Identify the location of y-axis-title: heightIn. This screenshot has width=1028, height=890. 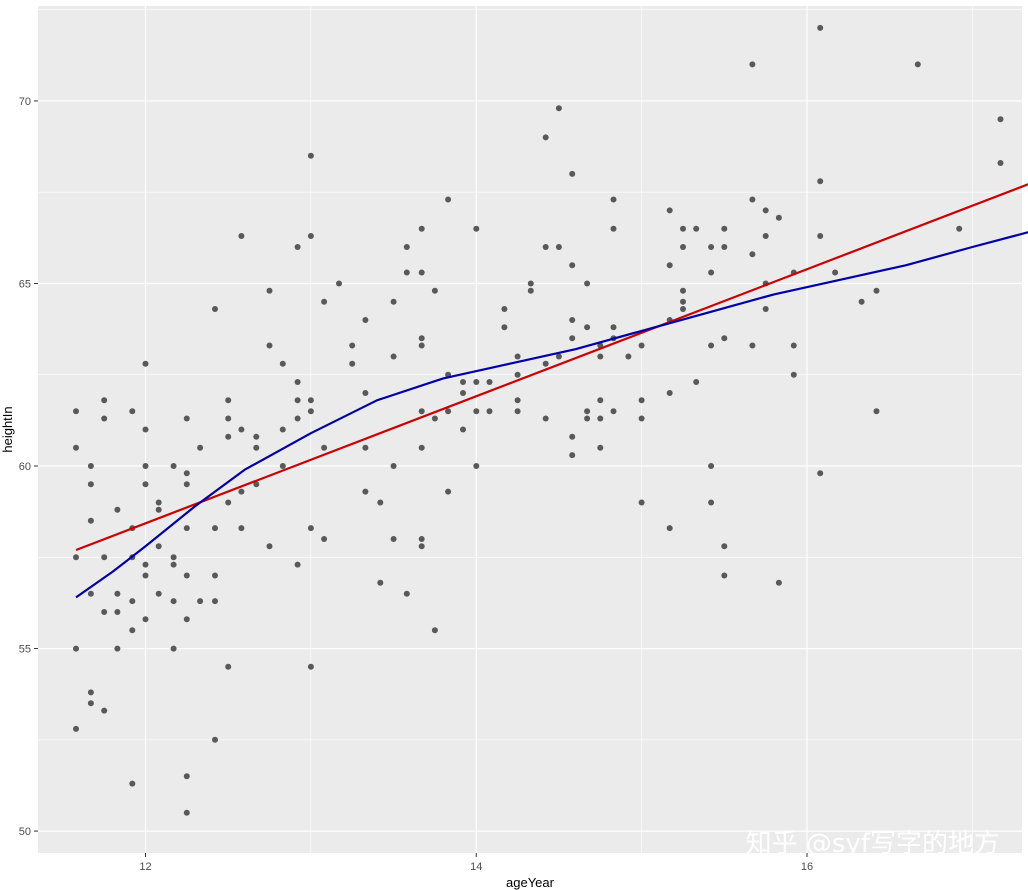
(7, 429).